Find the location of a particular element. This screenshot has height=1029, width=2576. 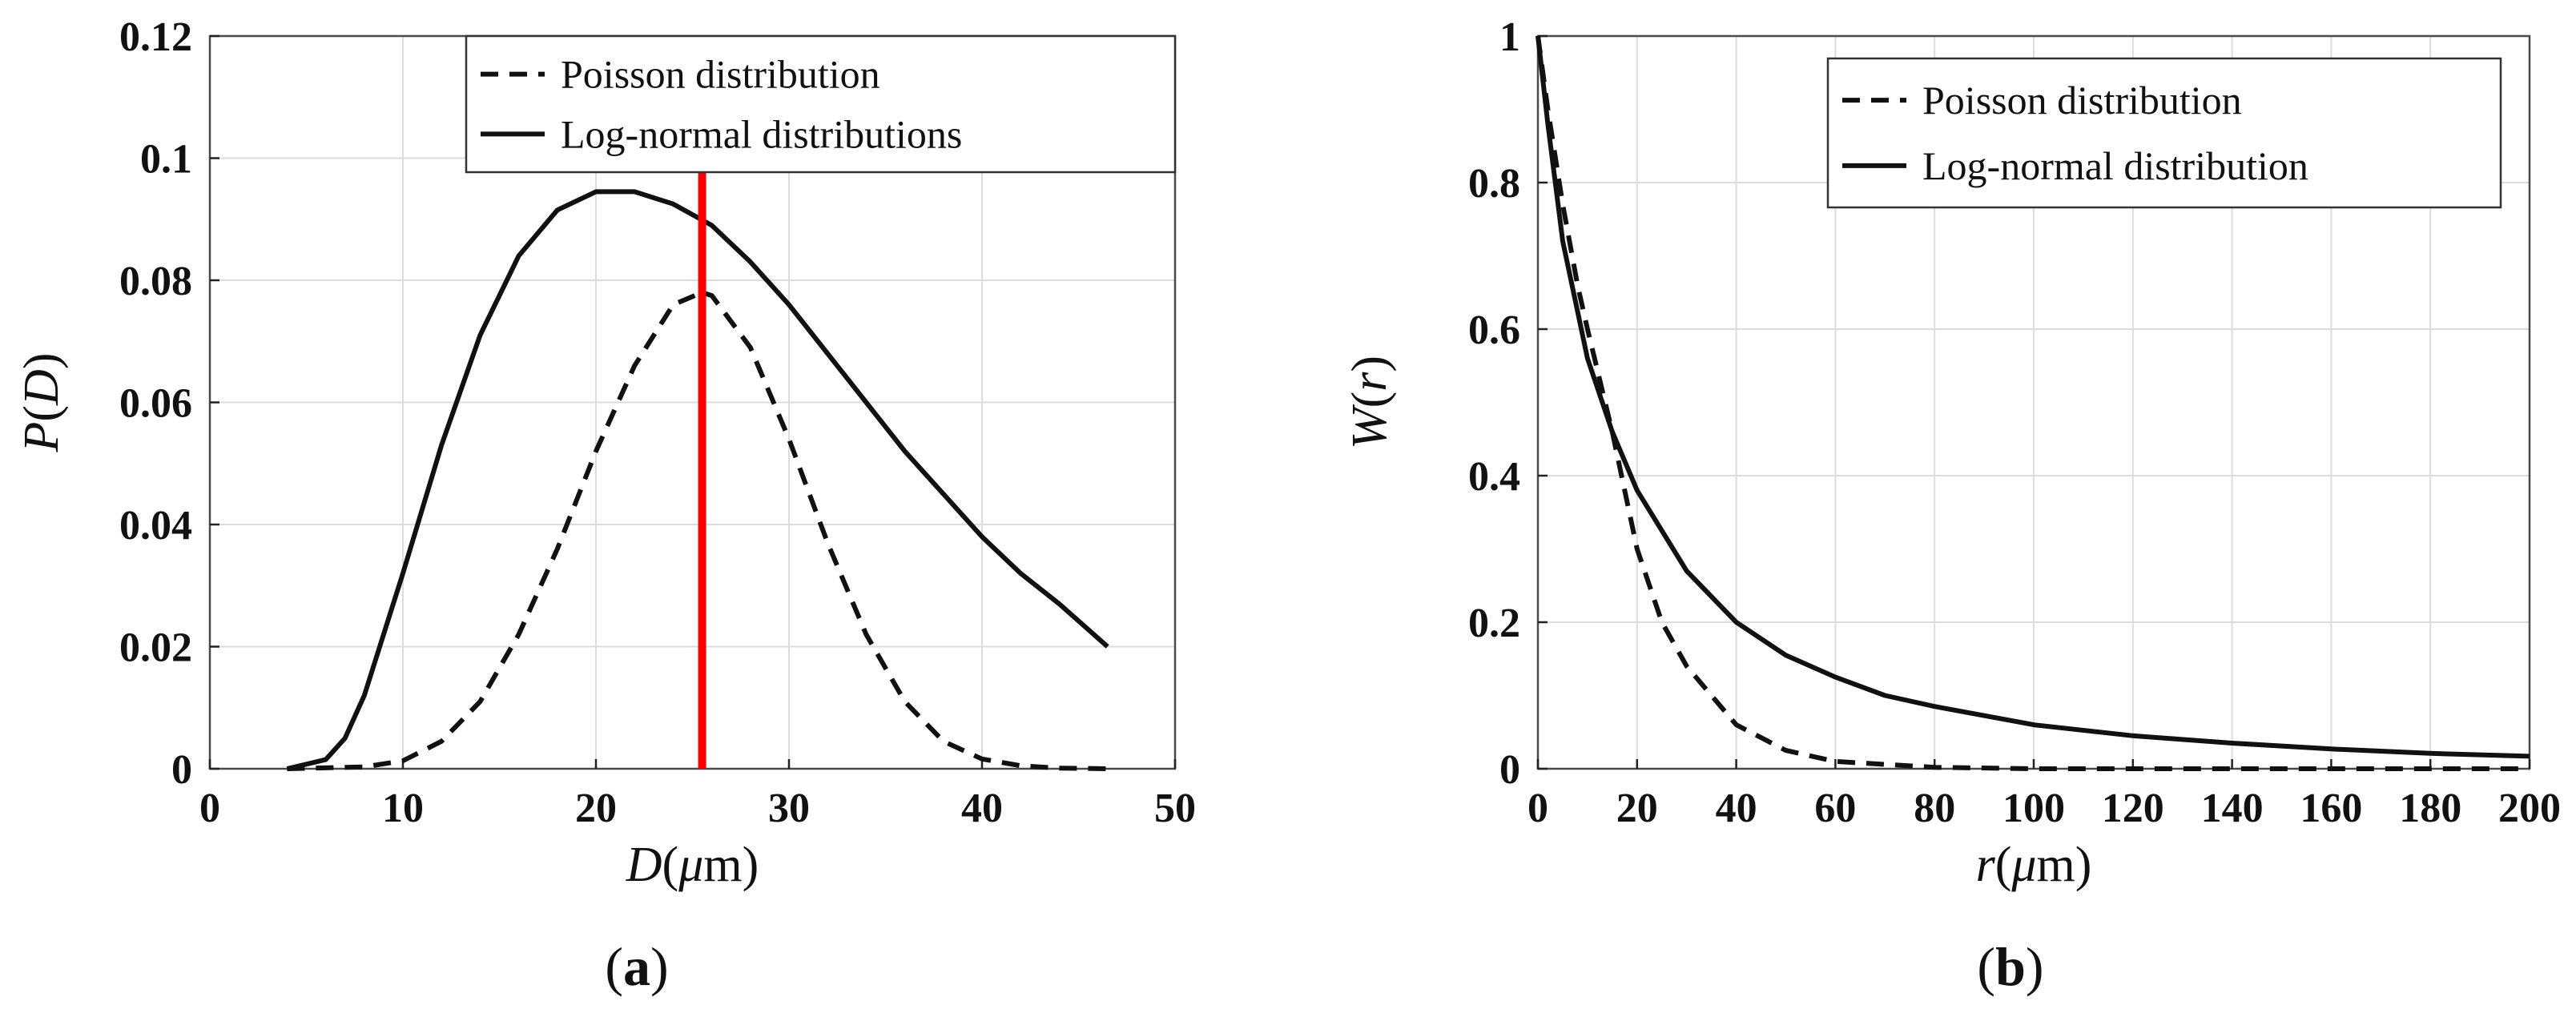

x-tick-label: 140 is located at coordinates (2232, 808).